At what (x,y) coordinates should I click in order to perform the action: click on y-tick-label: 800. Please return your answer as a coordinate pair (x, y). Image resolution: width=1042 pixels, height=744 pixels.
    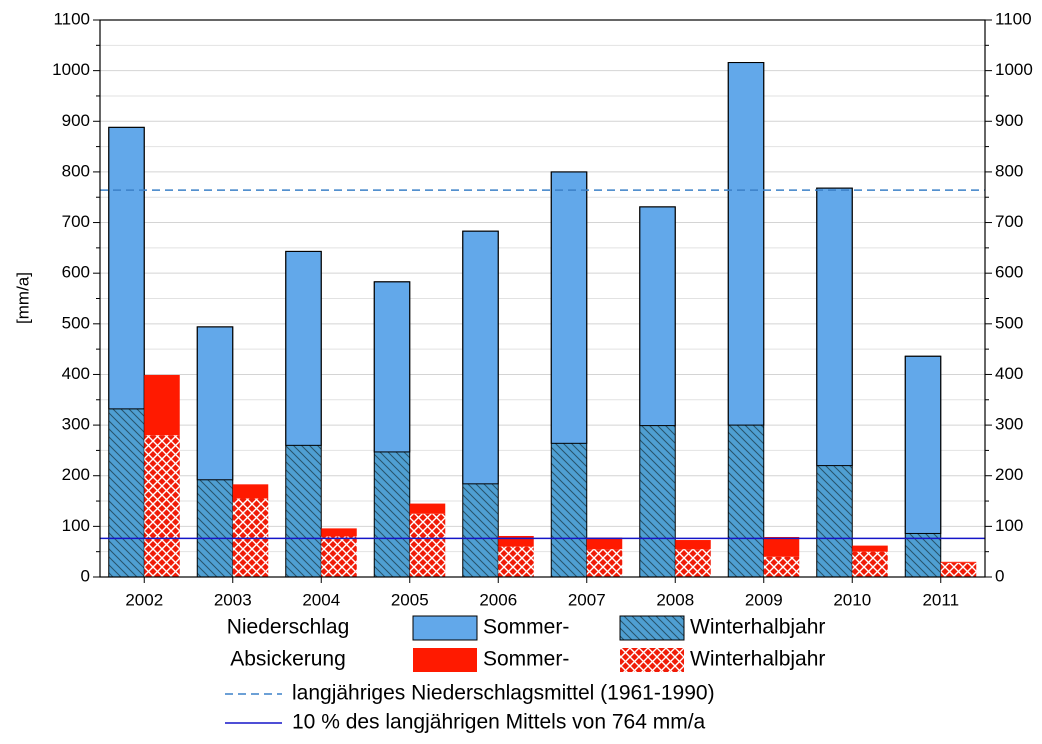
    Looking at the image, I should click on (76, 170).